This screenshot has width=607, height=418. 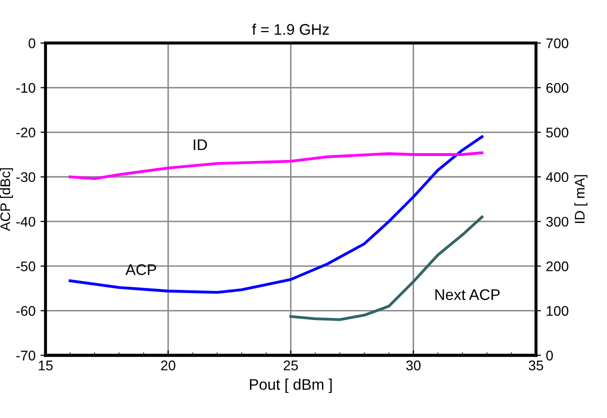 What do you see at coordinates (291, 365) in the screenshot?
I see `x-tick-label: 25` at bounding box center [291, 365].